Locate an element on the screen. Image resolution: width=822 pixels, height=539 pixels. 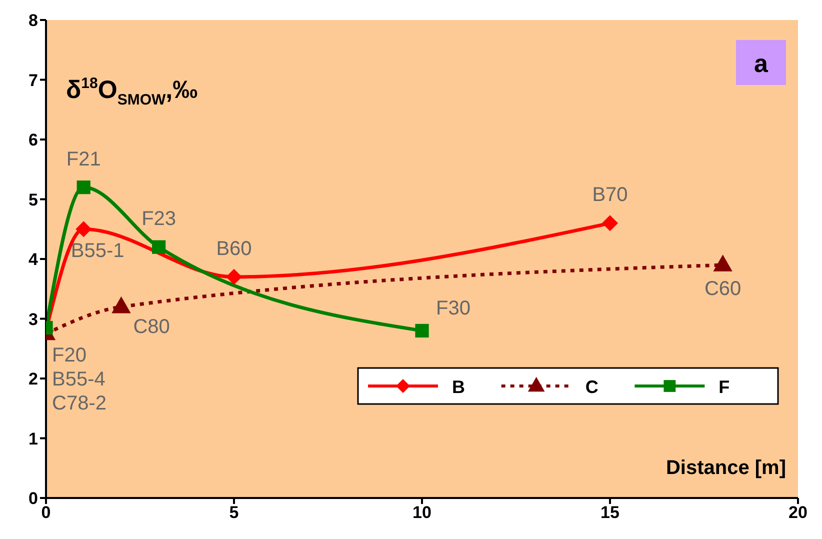
annotation: B60 is located at coordinates (234, 249).